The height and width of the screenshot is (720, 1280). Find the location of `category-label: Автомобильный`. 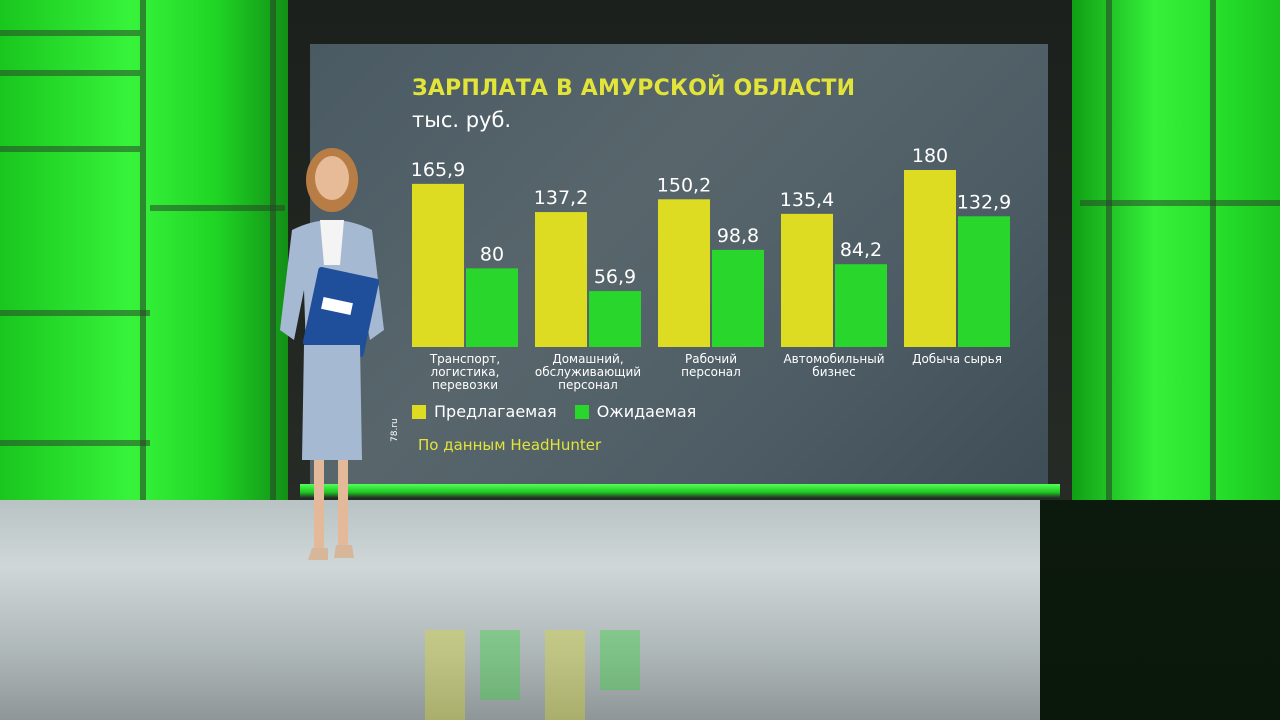

category-label: Автомобильный is located at coordinates (833, 359).